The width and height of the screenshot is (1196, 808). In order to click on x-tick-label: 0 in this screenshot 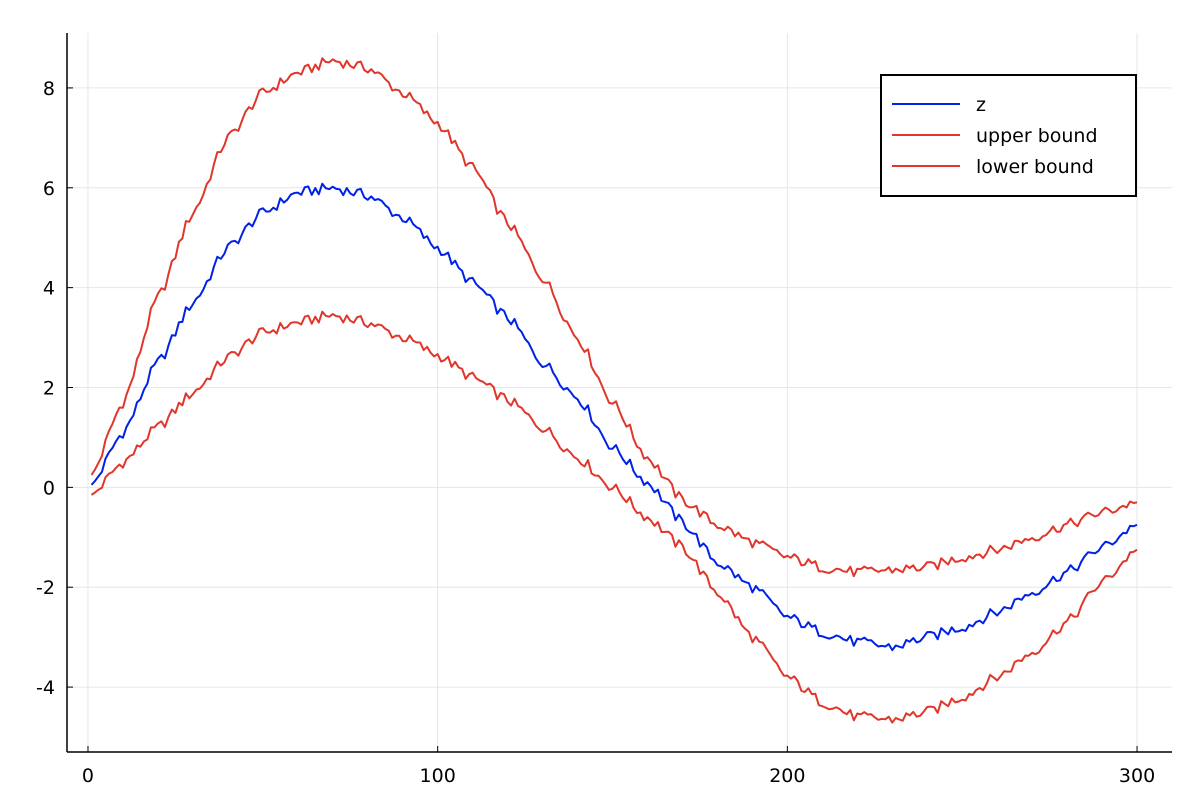, I will do `click(88, 776)`.